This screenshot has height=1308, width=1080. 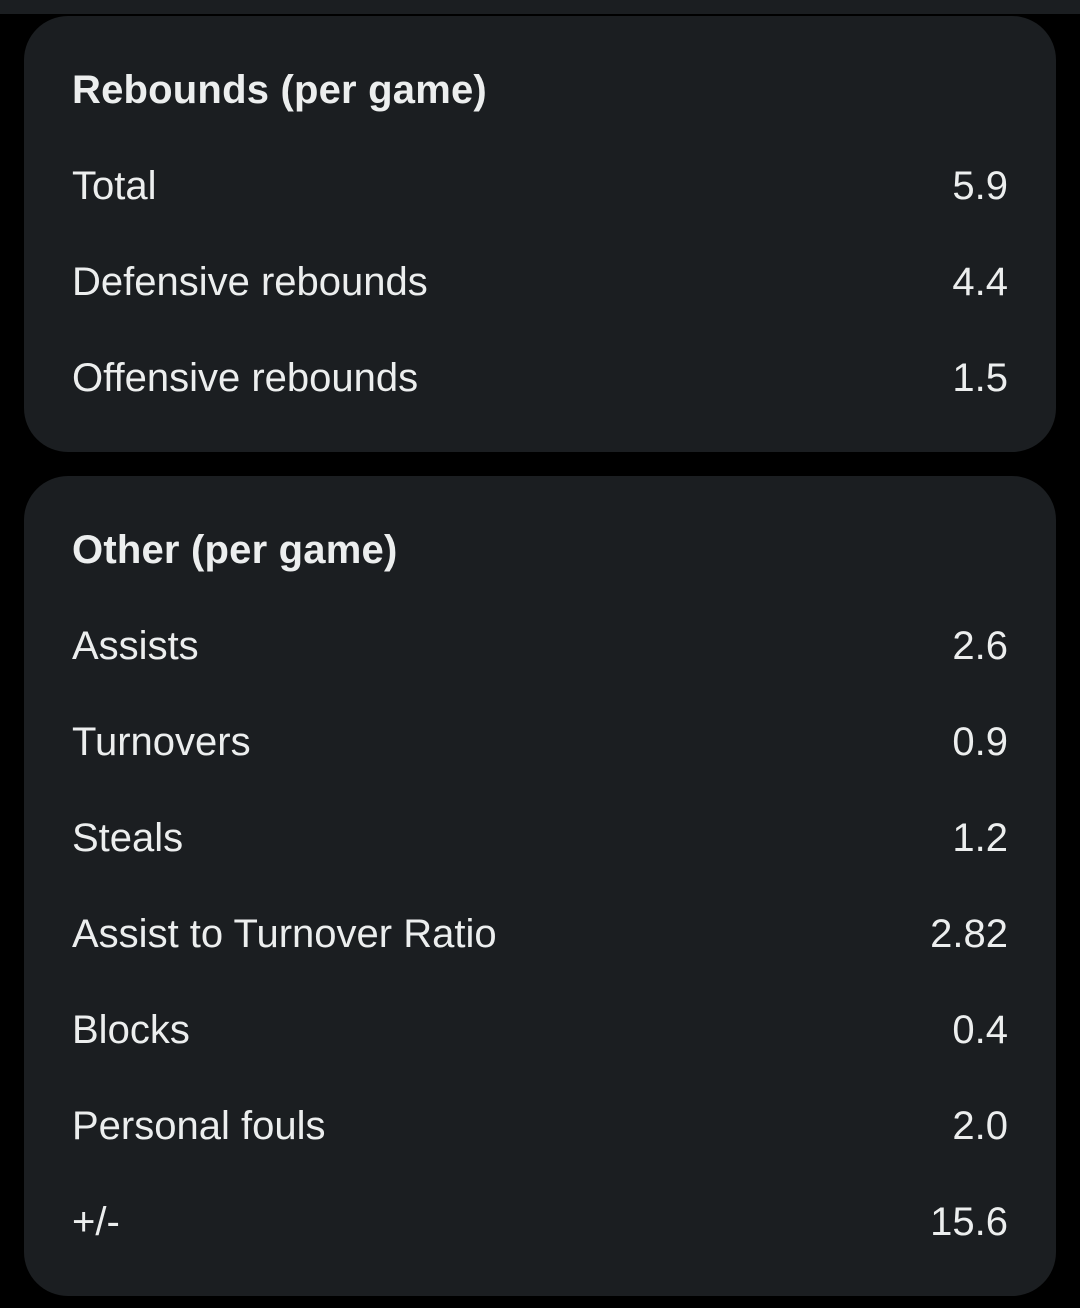 What do you see at coordinates (250, 281) in the screenshot?
I see `stat-label: Defensive rebounds` at bounding box center [250, 281].